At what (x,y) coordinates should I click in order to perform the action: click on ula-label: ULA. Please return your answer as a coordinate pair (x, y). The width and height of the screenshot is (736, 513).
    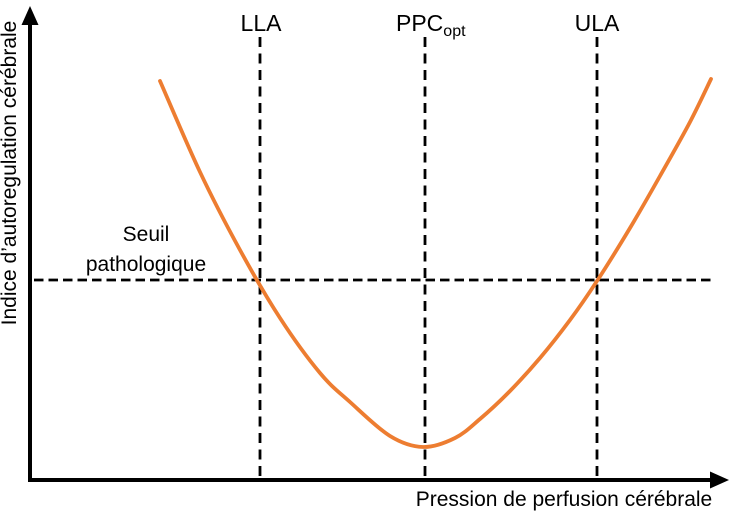
    Looking at the image, I should click on (597, 23).